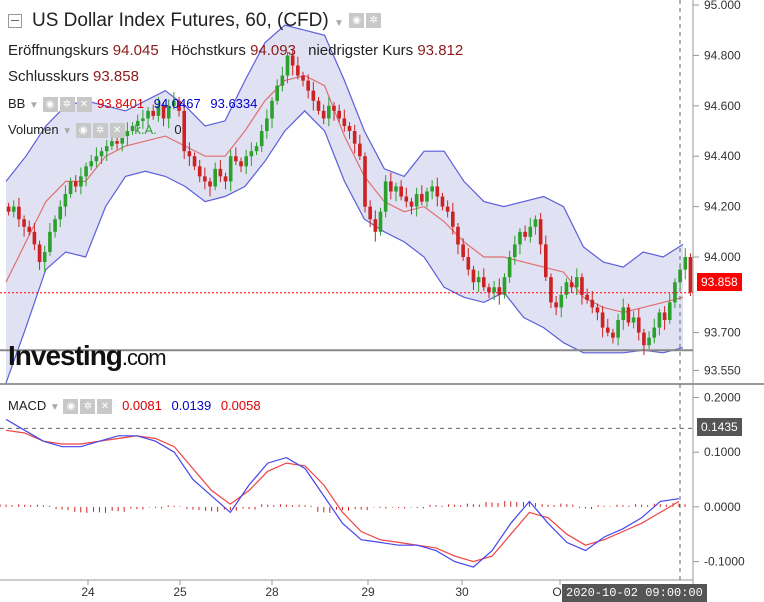 The image size is (764, 602). I want to click on high-value: 94.093, so click(273, 50).